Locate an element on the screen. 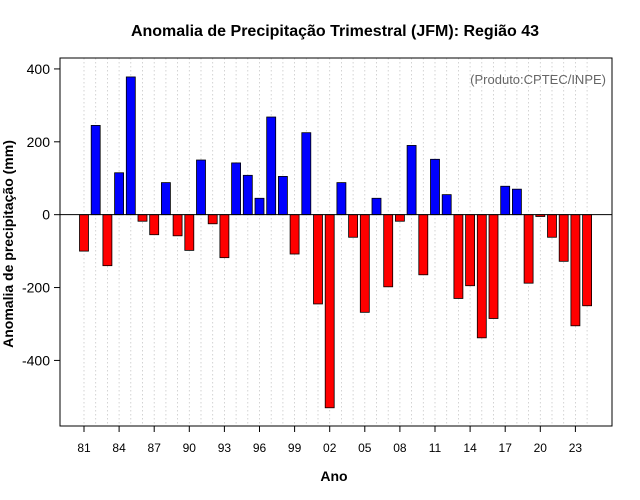  bar-2005 is located at coordinates (364, 263).